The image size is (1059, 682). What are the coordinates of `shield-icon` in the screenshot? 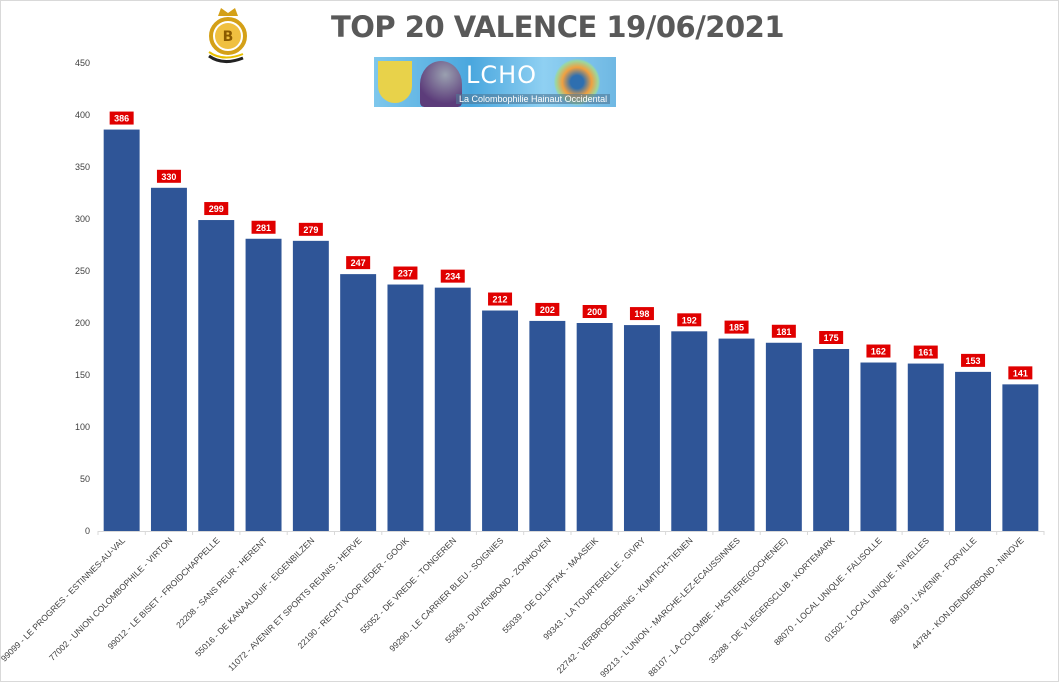 It's located at (395, 82).